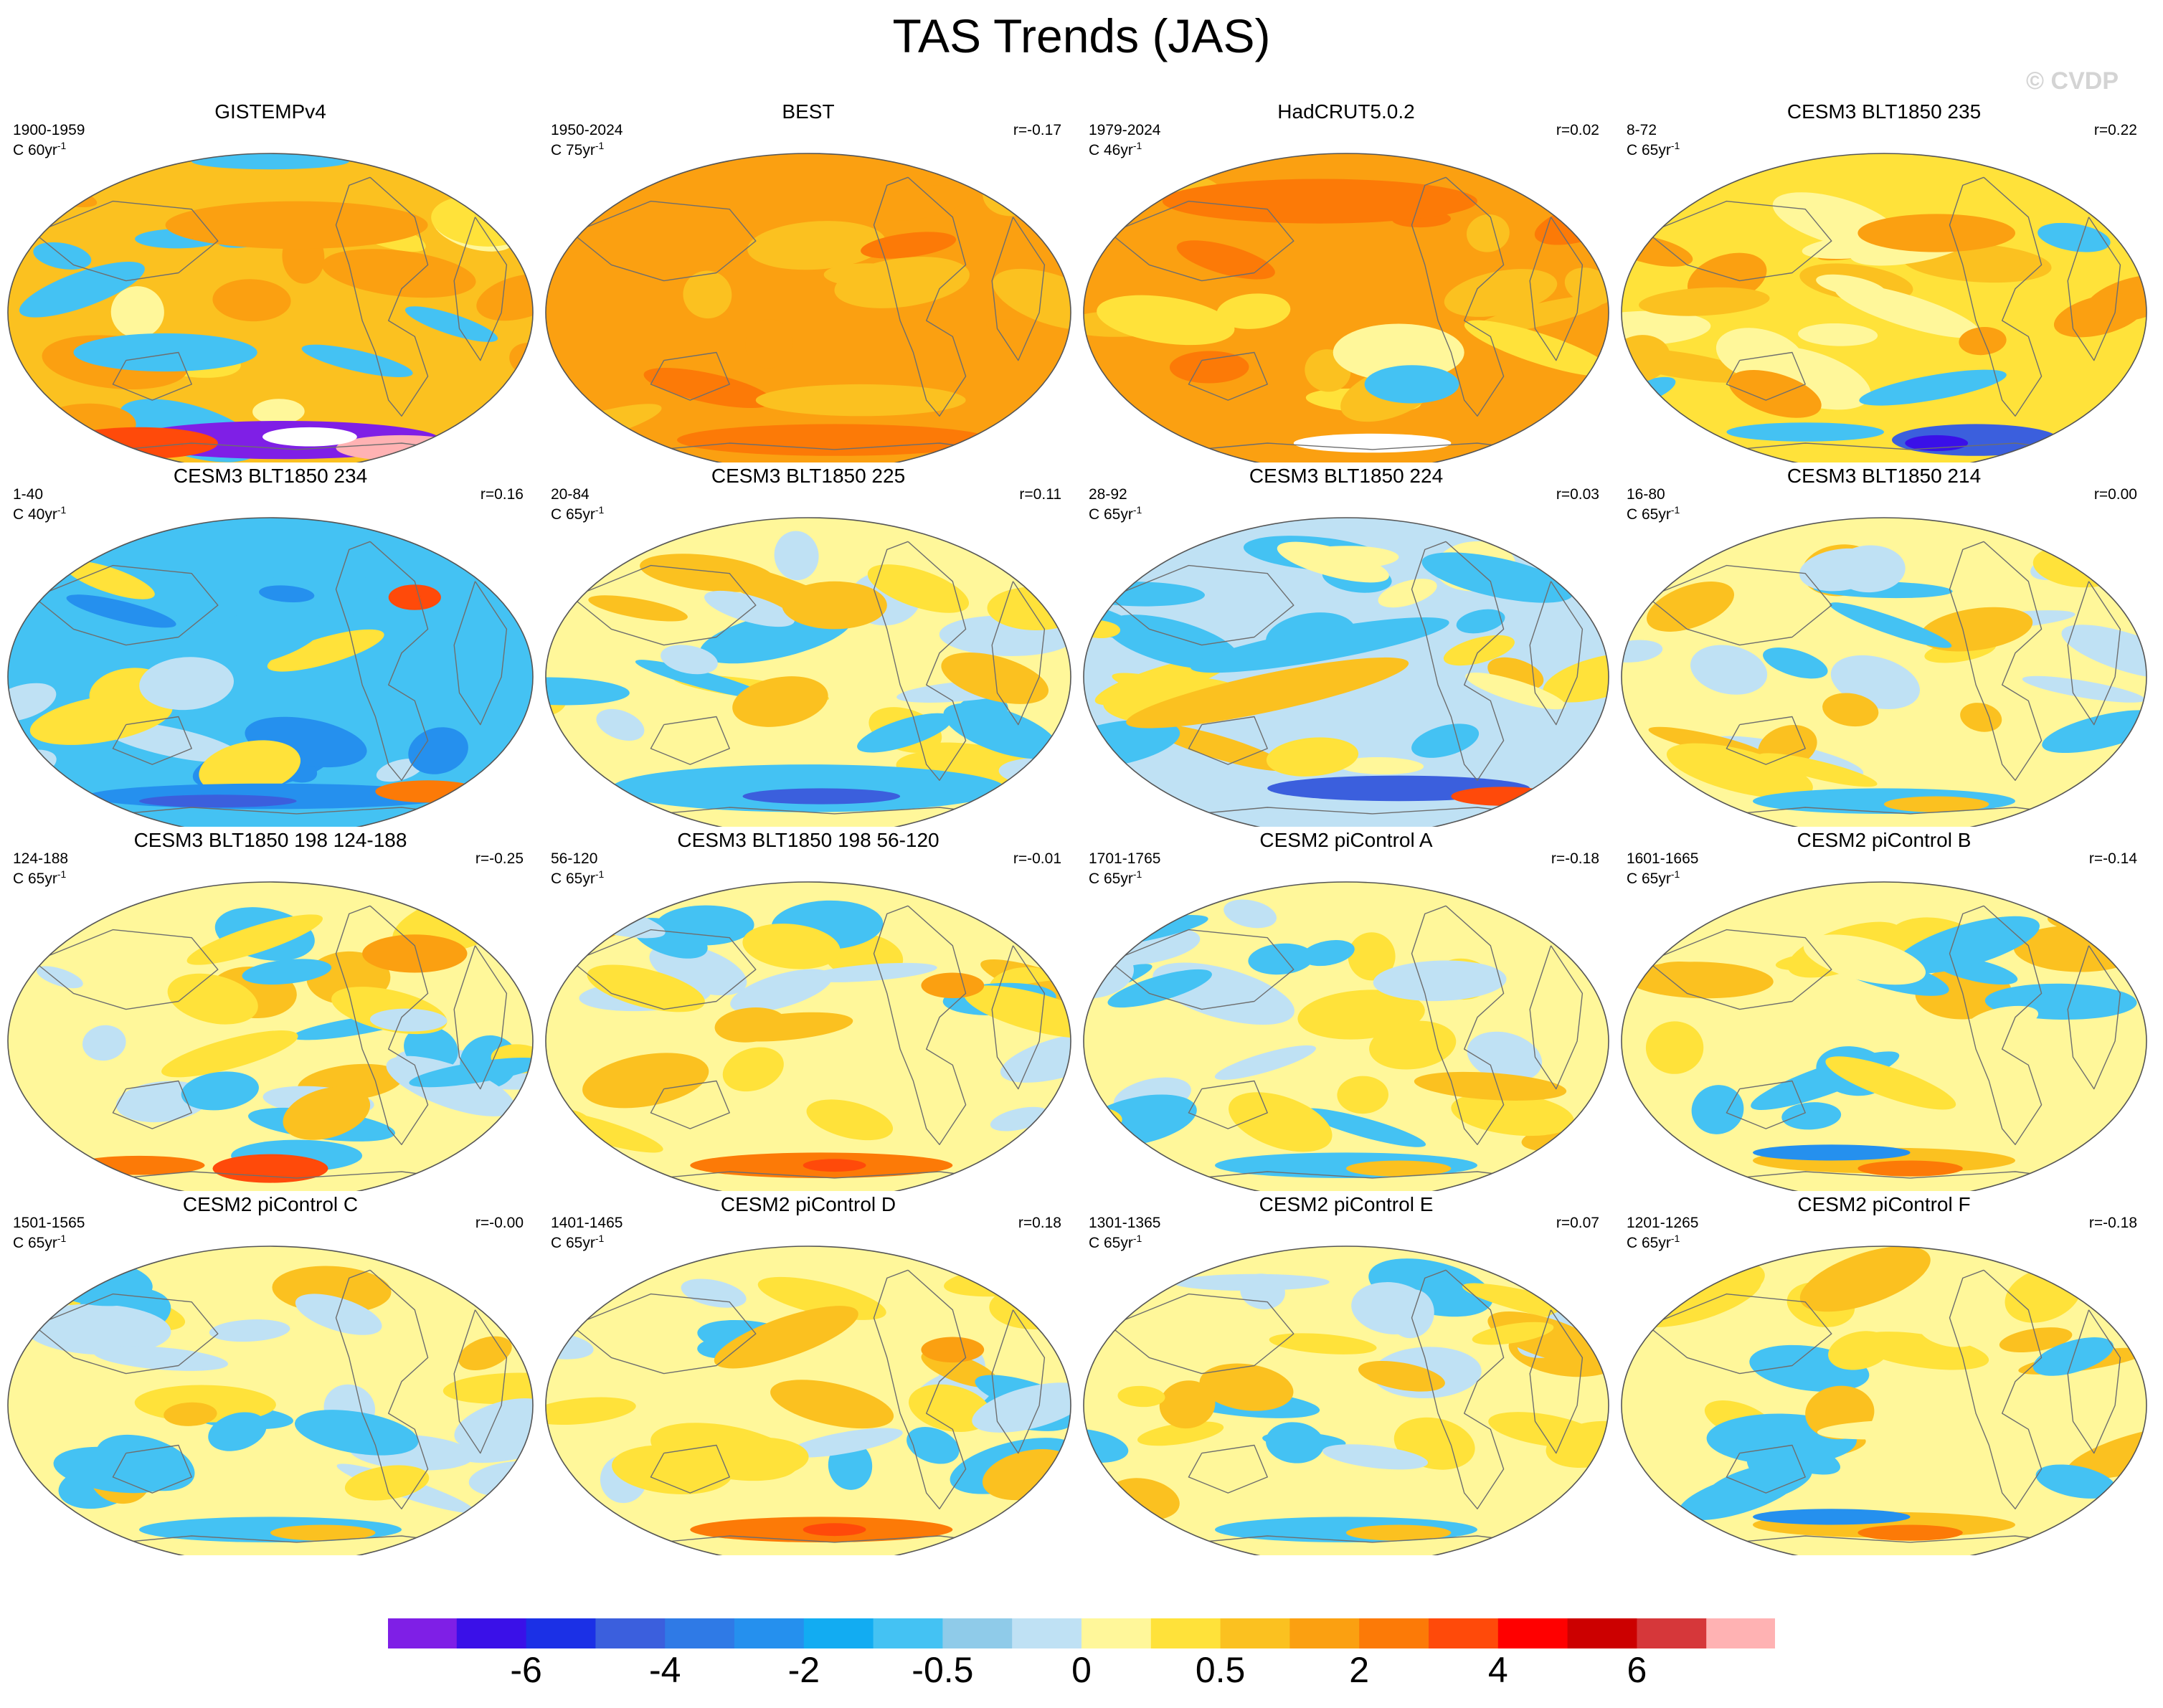 The width and height of the screenshot is (2163, 1708). I want to click on colorbar, so click(1081, 1633).